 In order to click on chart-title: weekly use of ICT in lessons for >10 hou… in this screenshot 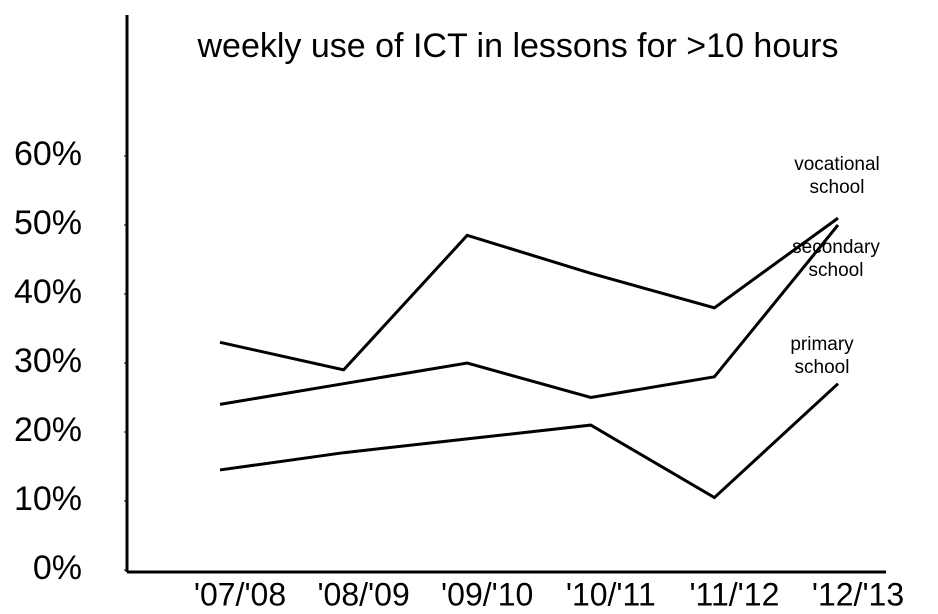, I will do `click(518, 46)`.